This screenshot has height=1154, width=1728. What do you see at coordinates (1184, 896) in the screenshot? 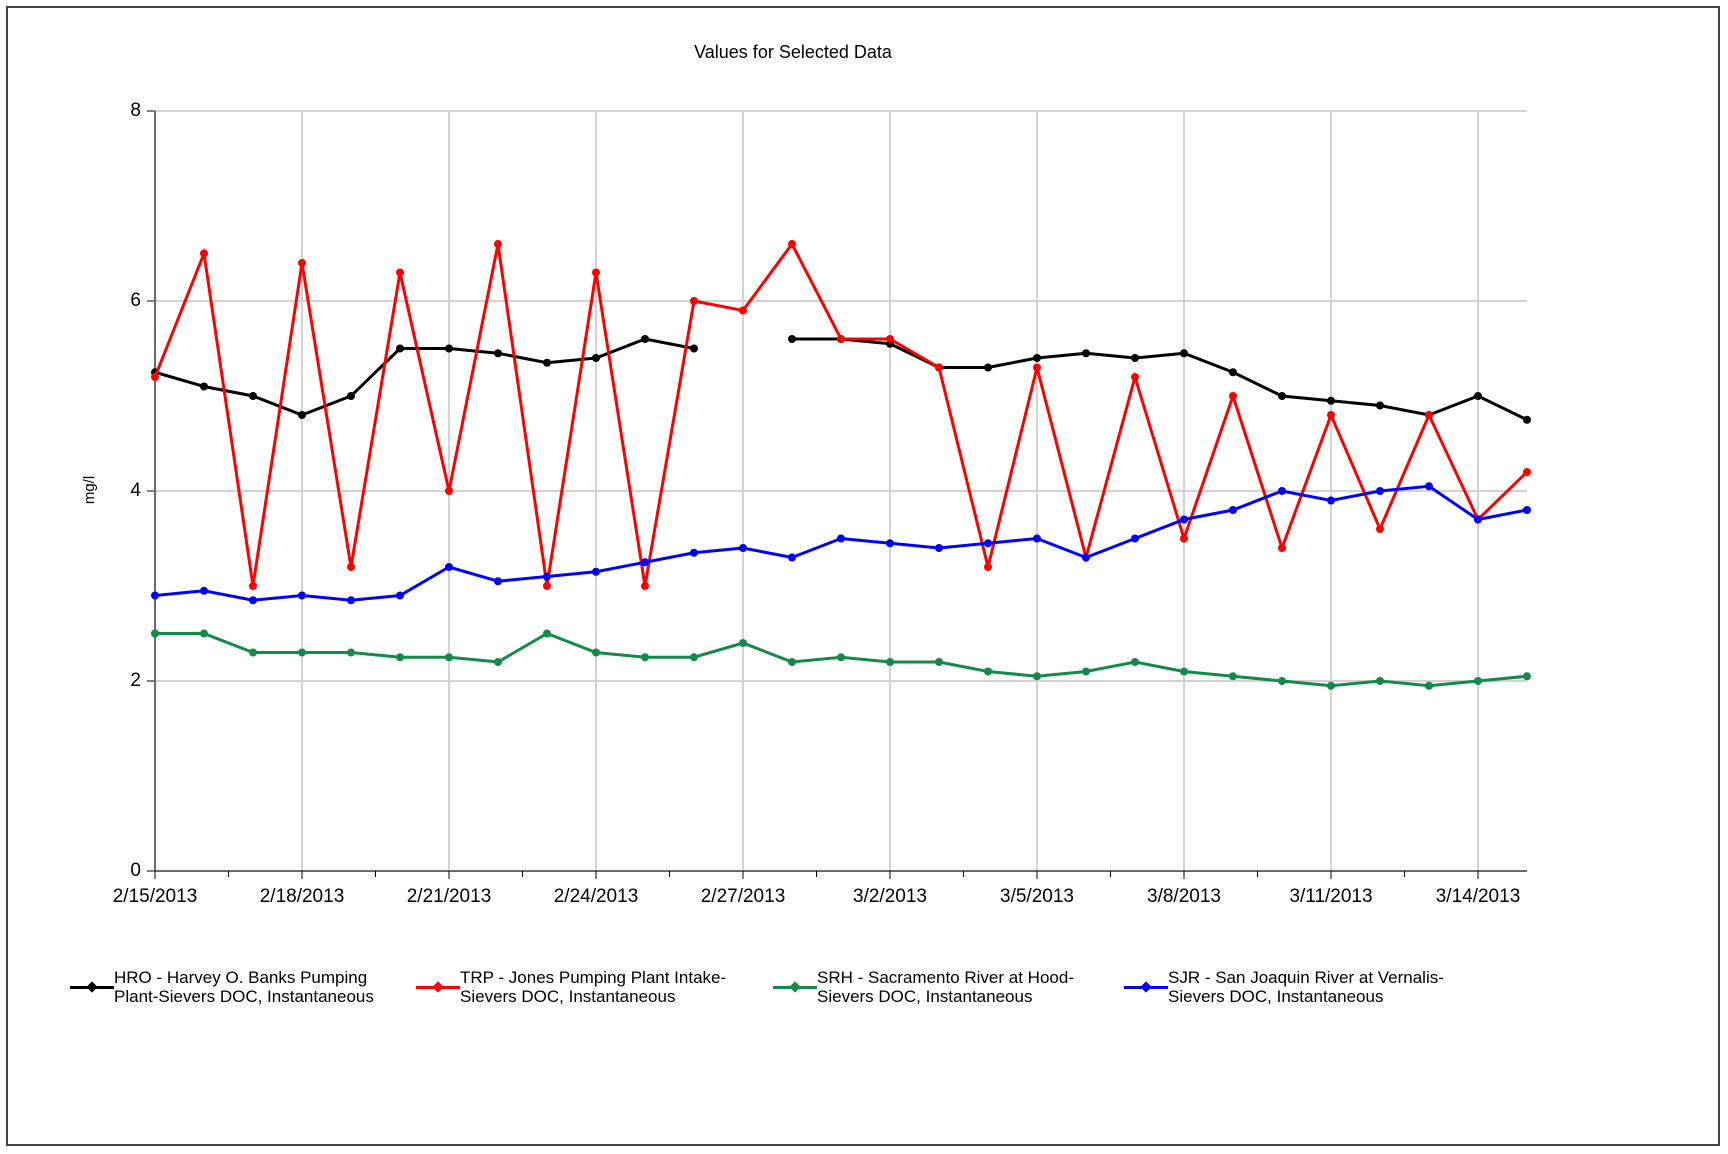
I see `x-tick-label: 3/8/2013` at bounding box center [1184, 896].